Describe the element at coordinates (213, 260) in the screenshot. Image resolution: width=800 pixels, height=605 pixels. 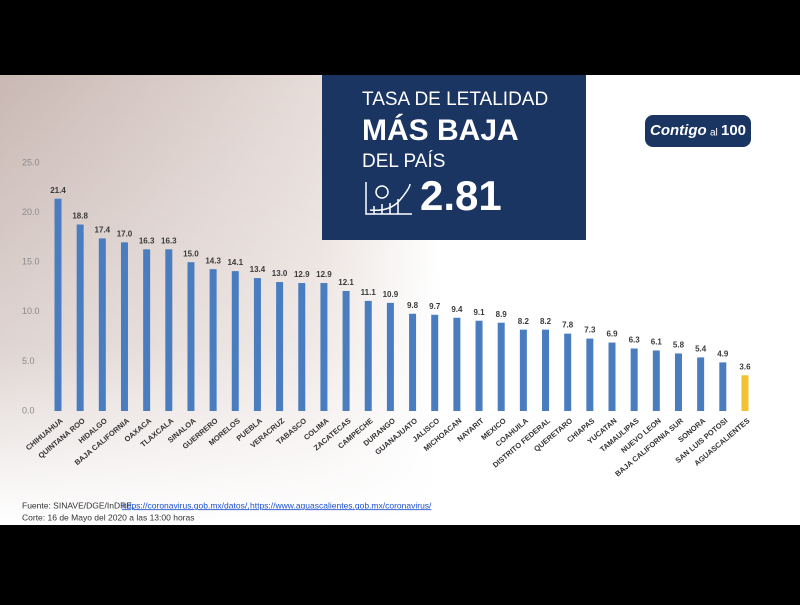
I see `value-label: 14.3` at that location.